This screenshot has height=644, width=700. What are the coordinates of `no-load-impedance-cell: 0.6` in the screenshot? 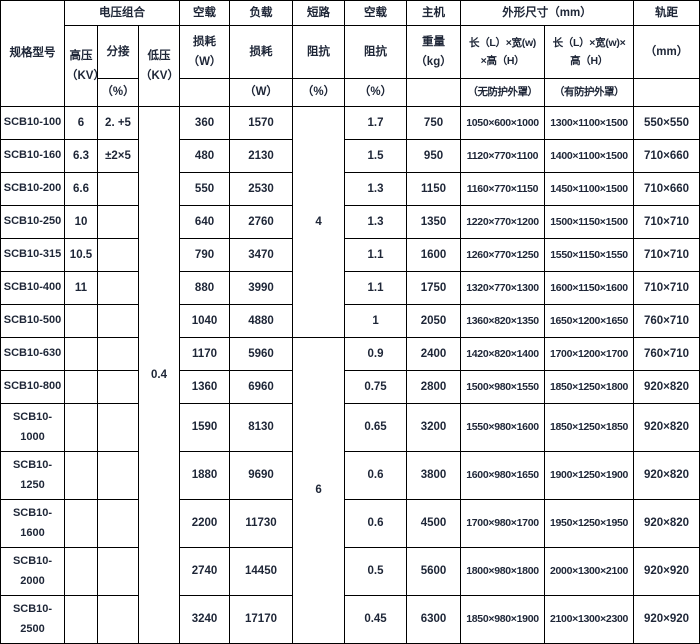 It's located at (376, 475).